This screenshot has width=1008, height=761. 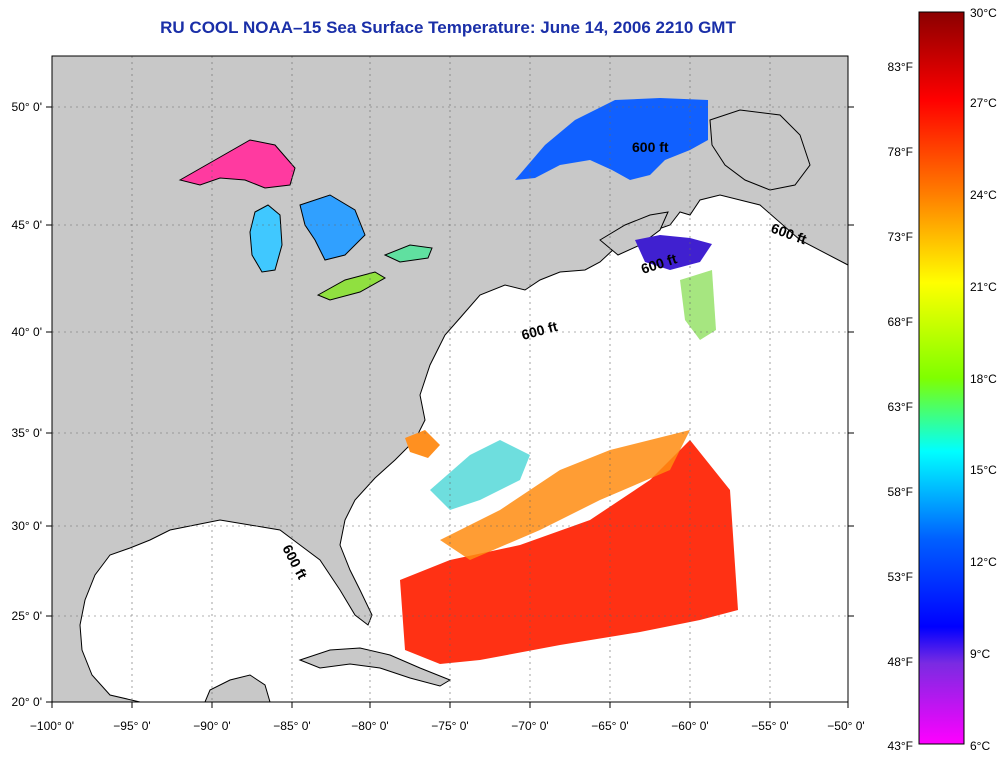 I want to click on land-yucatan, so click(x=237, y=688).